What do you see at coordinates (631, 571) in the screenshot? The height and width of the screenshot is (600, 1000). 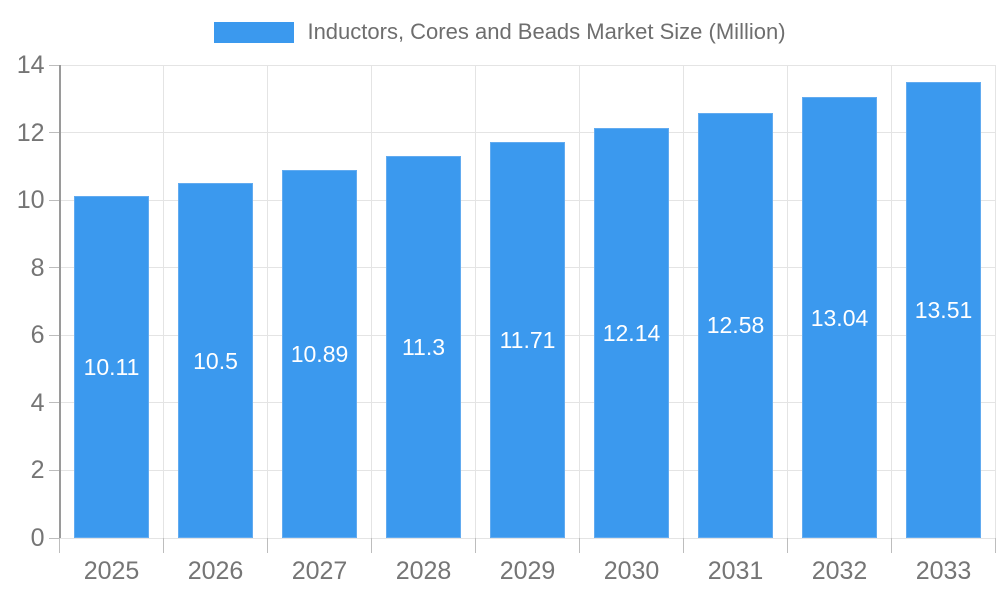 I see `x-tick-label: 2030` at bounding box center [631, 571].